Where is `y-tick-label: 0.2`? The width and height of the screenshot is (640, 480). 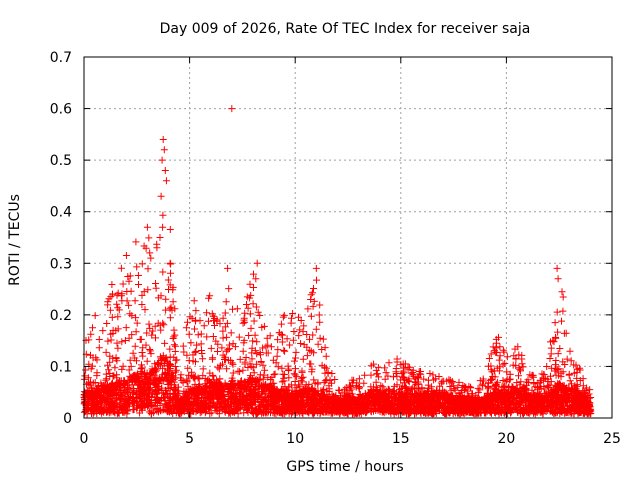 y-tick-label: 0.2 is located at coordinates (61, 316).